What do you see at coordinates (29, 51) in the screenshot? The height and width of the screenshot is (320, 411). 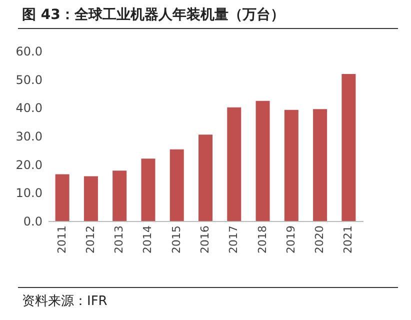 I see `y-tick-label: 60.0` at bounding box center [29, 51].